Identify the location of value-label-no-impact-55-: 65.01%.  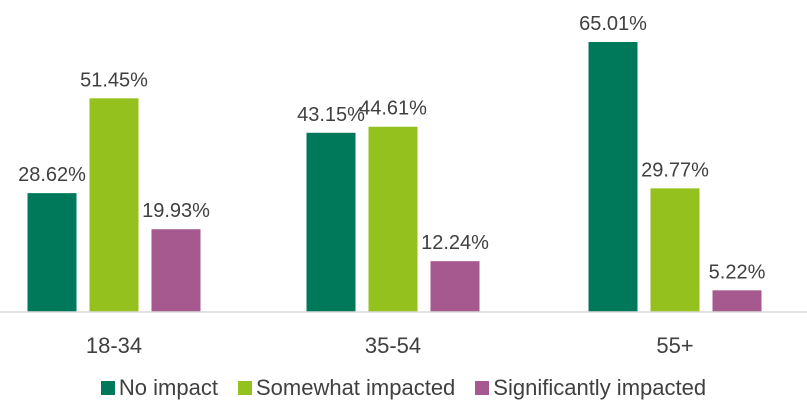
(613, 24).